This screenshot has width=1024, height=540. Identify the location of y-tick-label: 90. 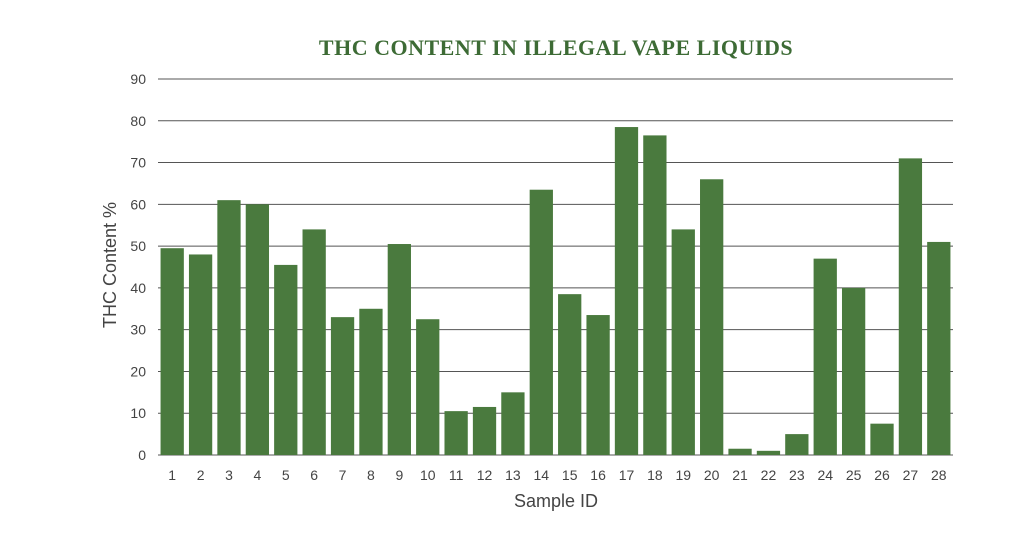
(138, 79).